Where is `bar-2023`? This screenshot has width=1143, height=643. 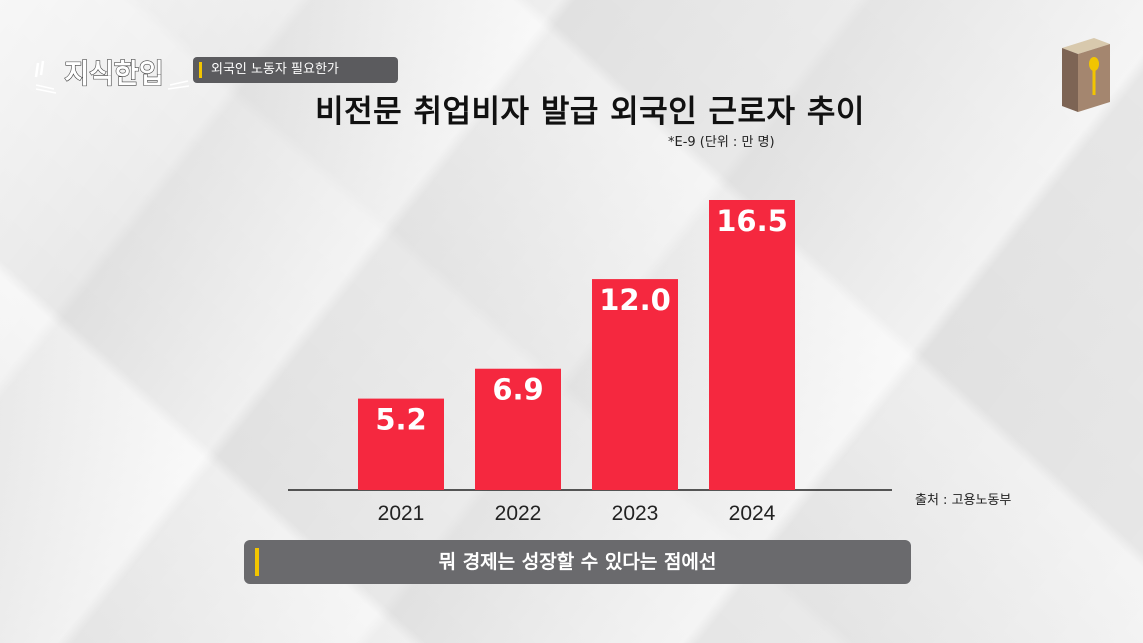
bar-2023 is located at coordinates (635, 384).